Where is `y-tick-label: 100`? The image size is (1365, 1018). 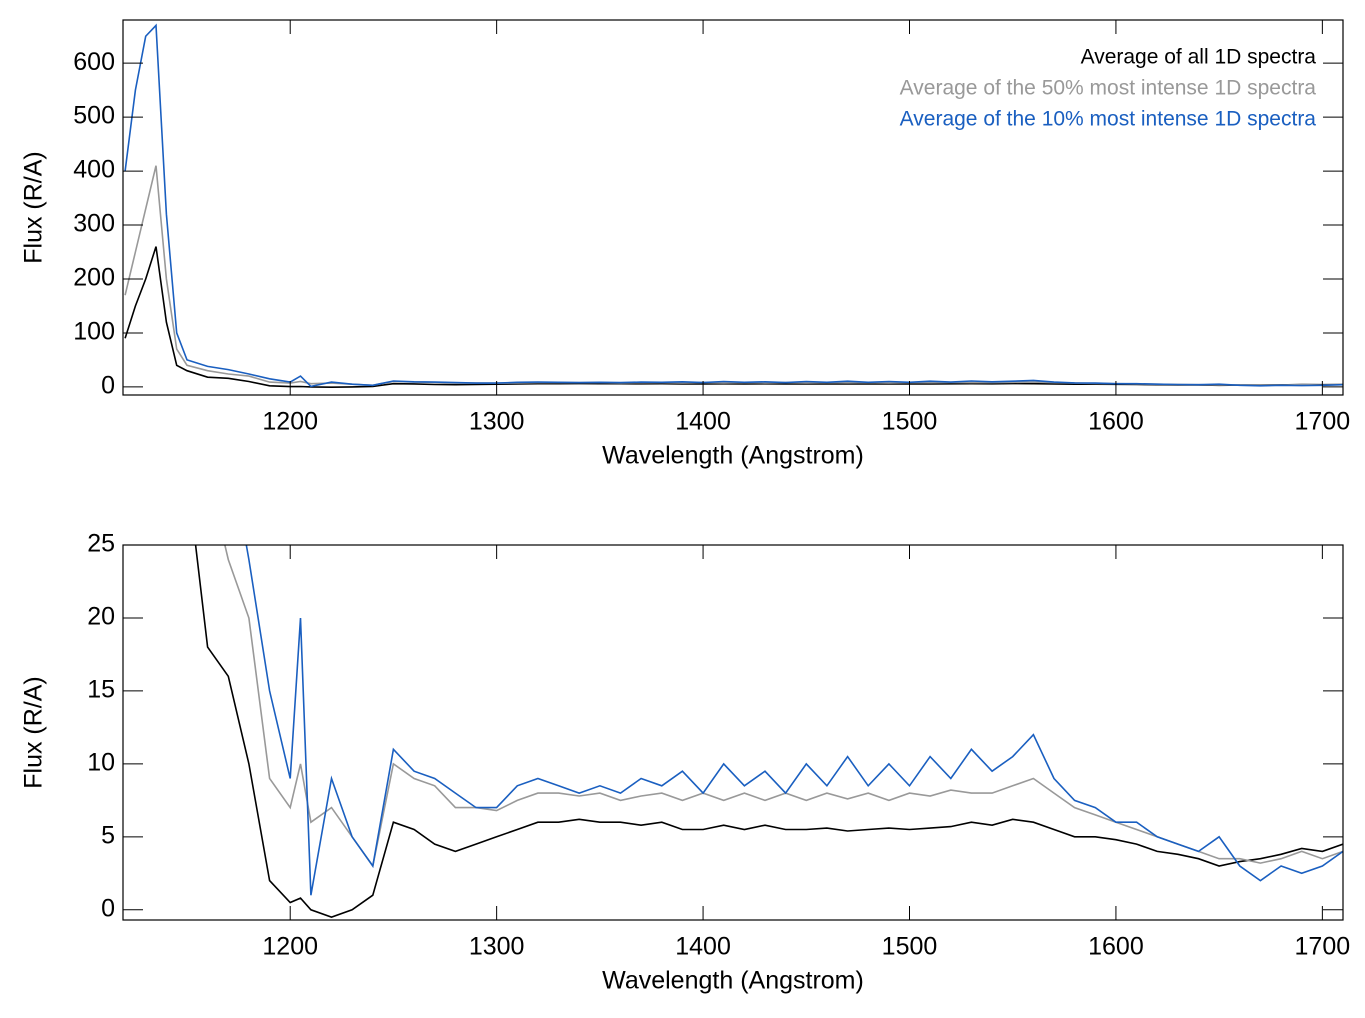 y-tick-label: 100 is located at coordinates (94, 332).